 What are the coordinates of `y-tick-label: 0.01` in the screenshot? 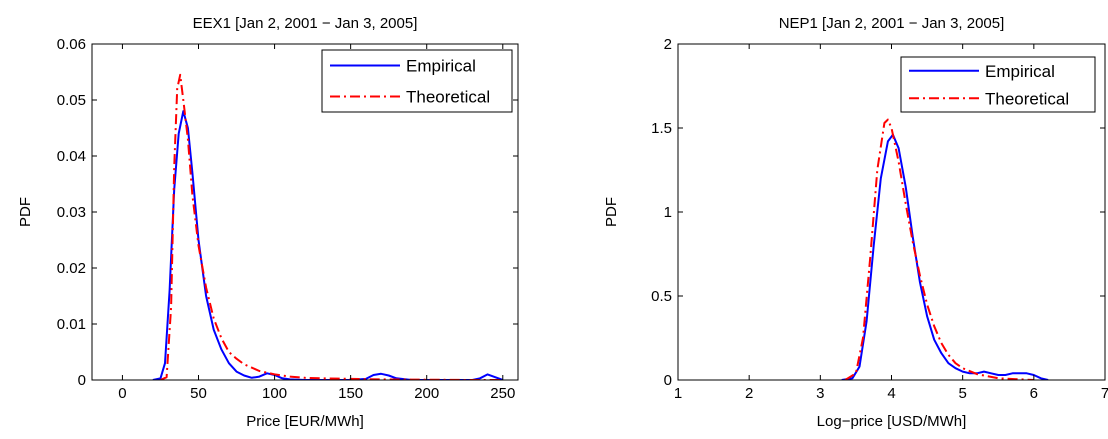 It's located at (71, 324).